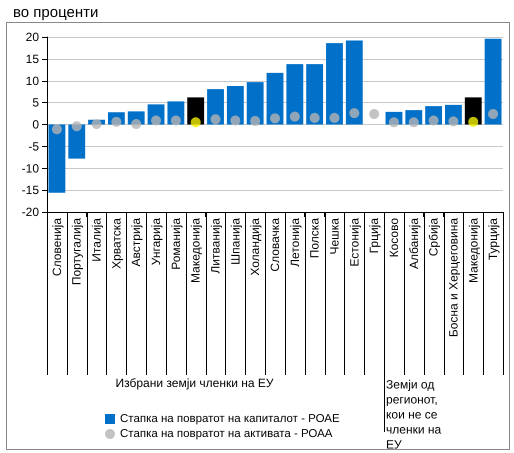  What do you see at coordinates (34, 146) in the screenshot?
I see `y-tick-label: -5` at bounding box center [34, 146].